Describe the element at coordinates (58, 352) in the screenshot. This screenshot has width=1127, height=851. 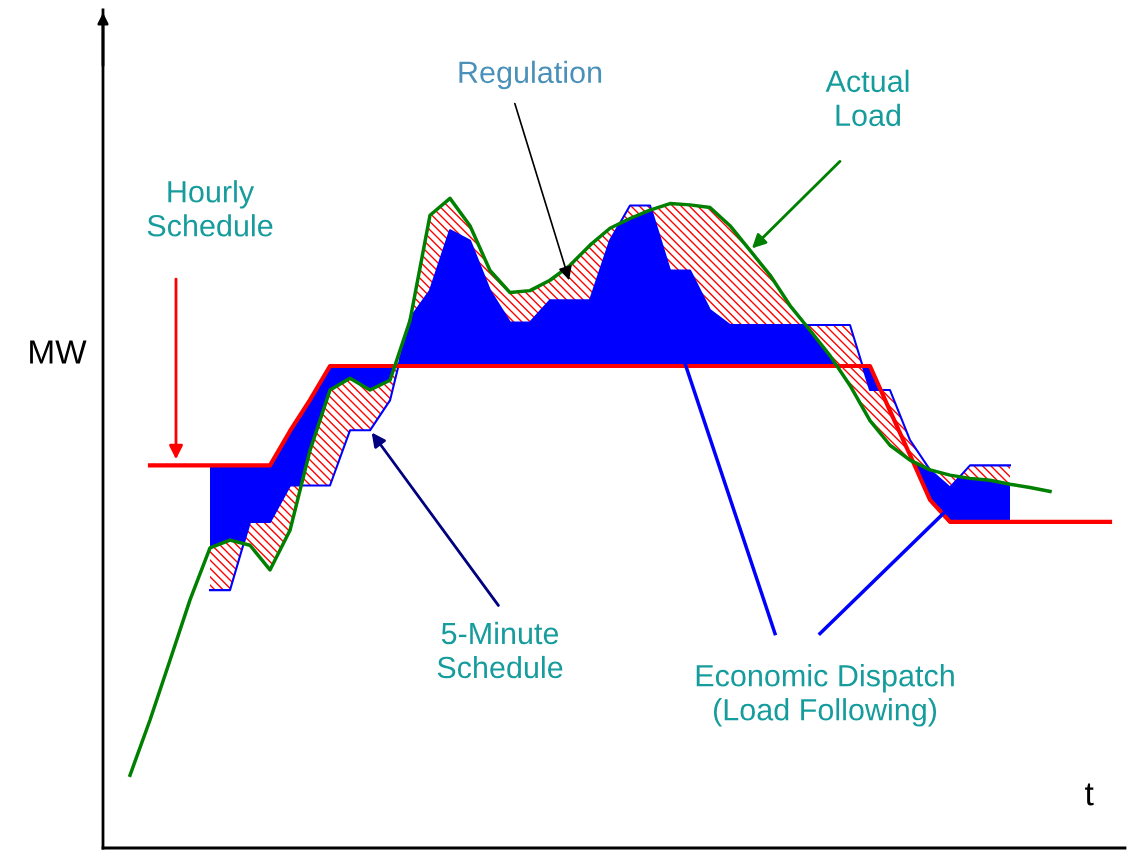
I see `y-axis-title: MW` at that location.